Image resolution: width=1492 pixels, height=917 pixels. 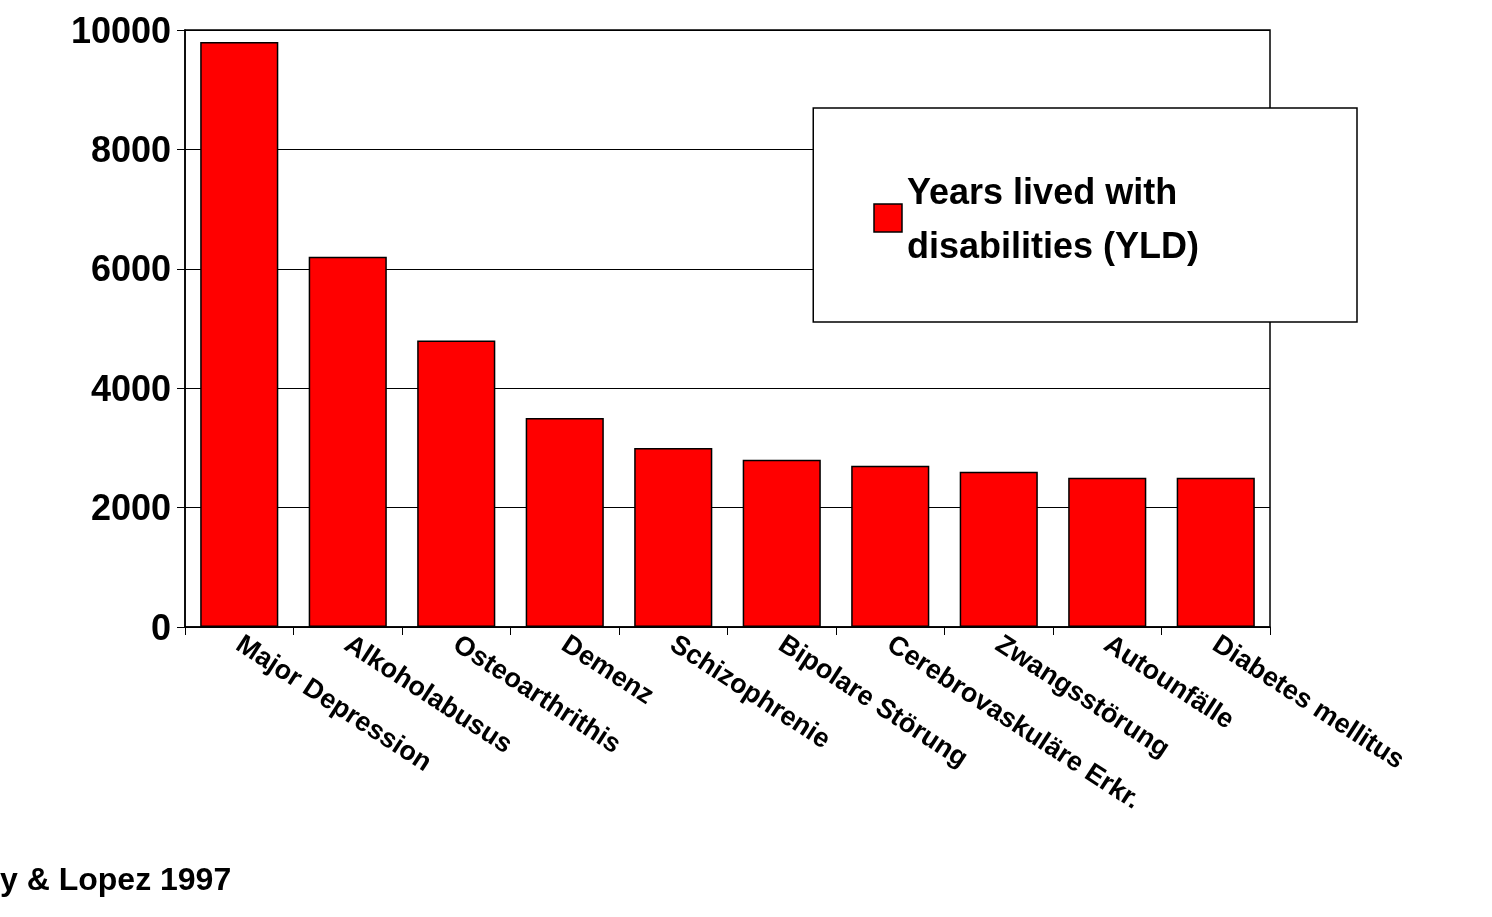 What do you see at coordinates (130, 149) in the screenshot?
I see `y-tick-label: 8000` at bounding box center [130, 149].